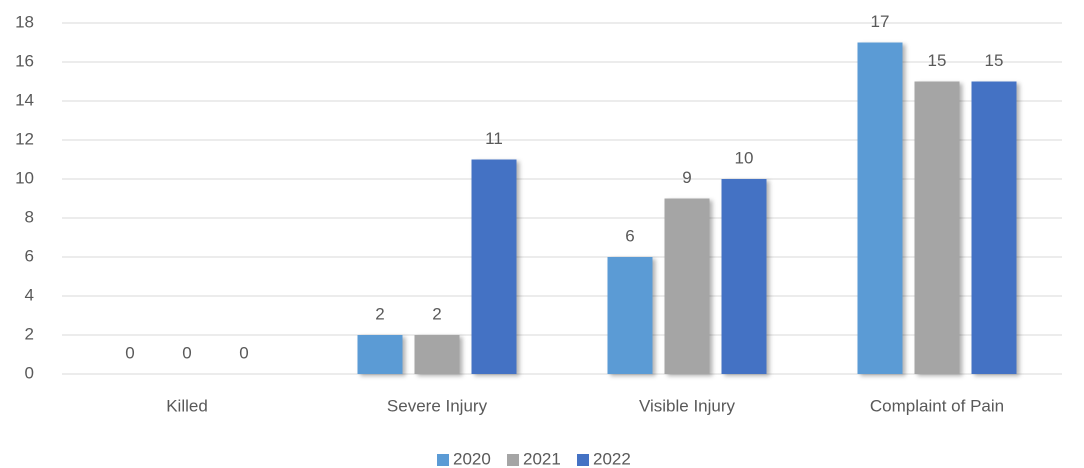  I want to click on x-tick-label: Complaint of Pain, so click(937, 405).